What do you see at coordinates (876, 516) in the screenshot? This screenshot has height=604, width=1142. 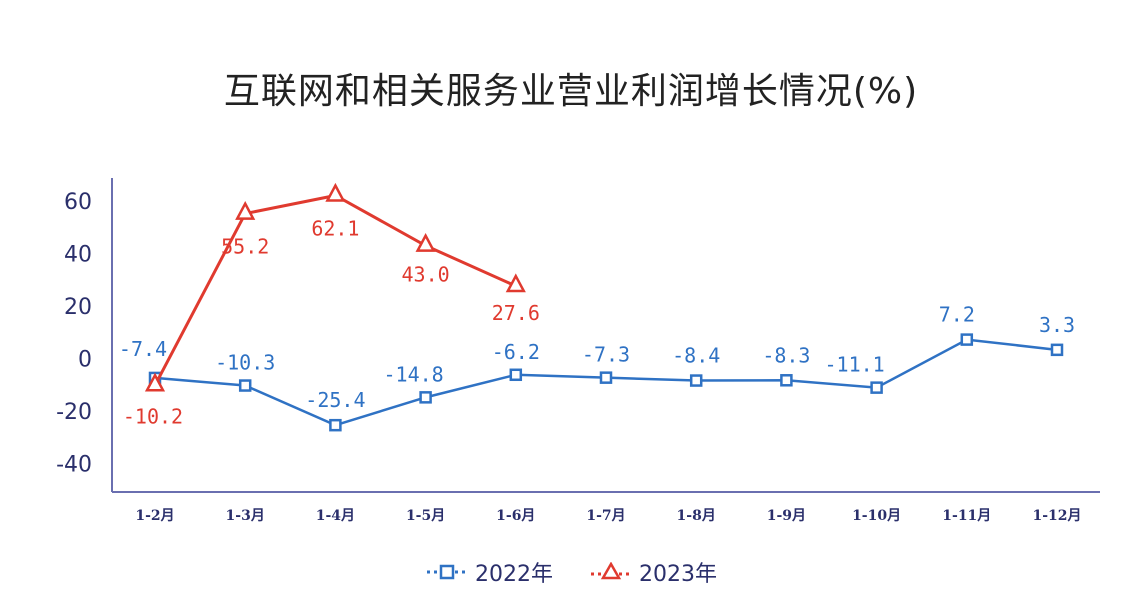 I see `x-tick-label: 1-10月` at bounding box center [876, 516].